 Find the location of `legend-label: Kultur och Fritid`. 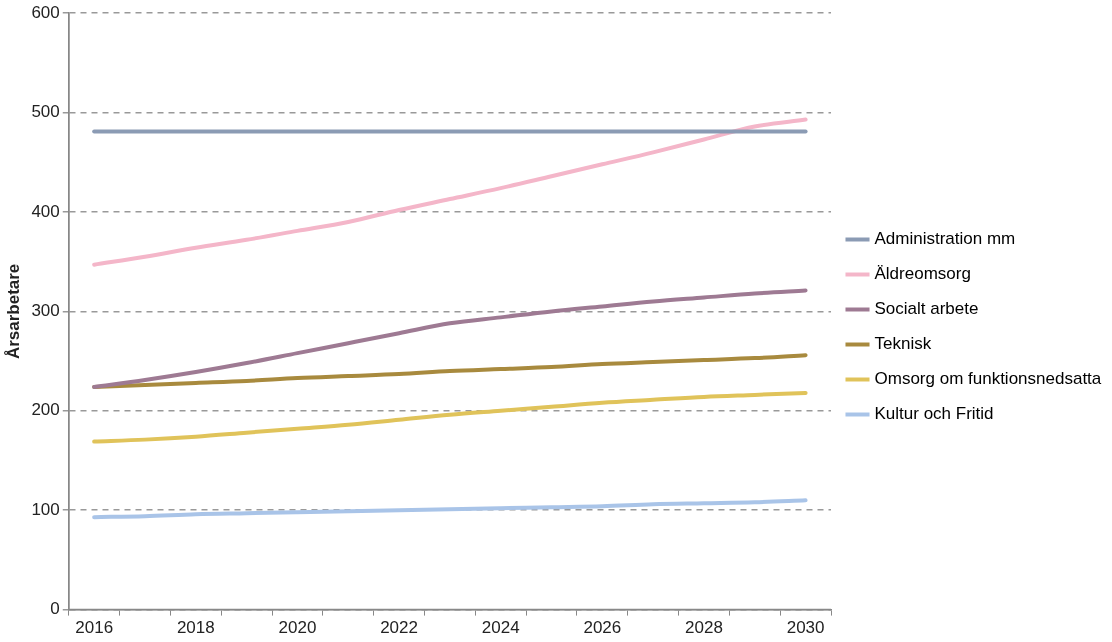

legend-label: Kultur och Fritid is located at coordinates (934, 414).